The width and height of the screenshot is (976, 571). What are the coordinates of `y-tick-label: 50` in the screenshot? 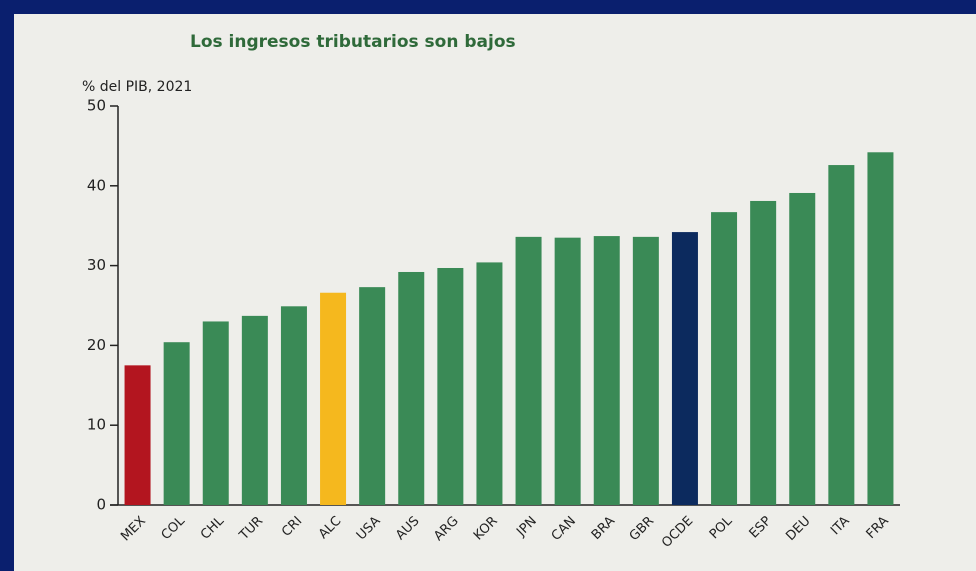 It's located at (96, 106).